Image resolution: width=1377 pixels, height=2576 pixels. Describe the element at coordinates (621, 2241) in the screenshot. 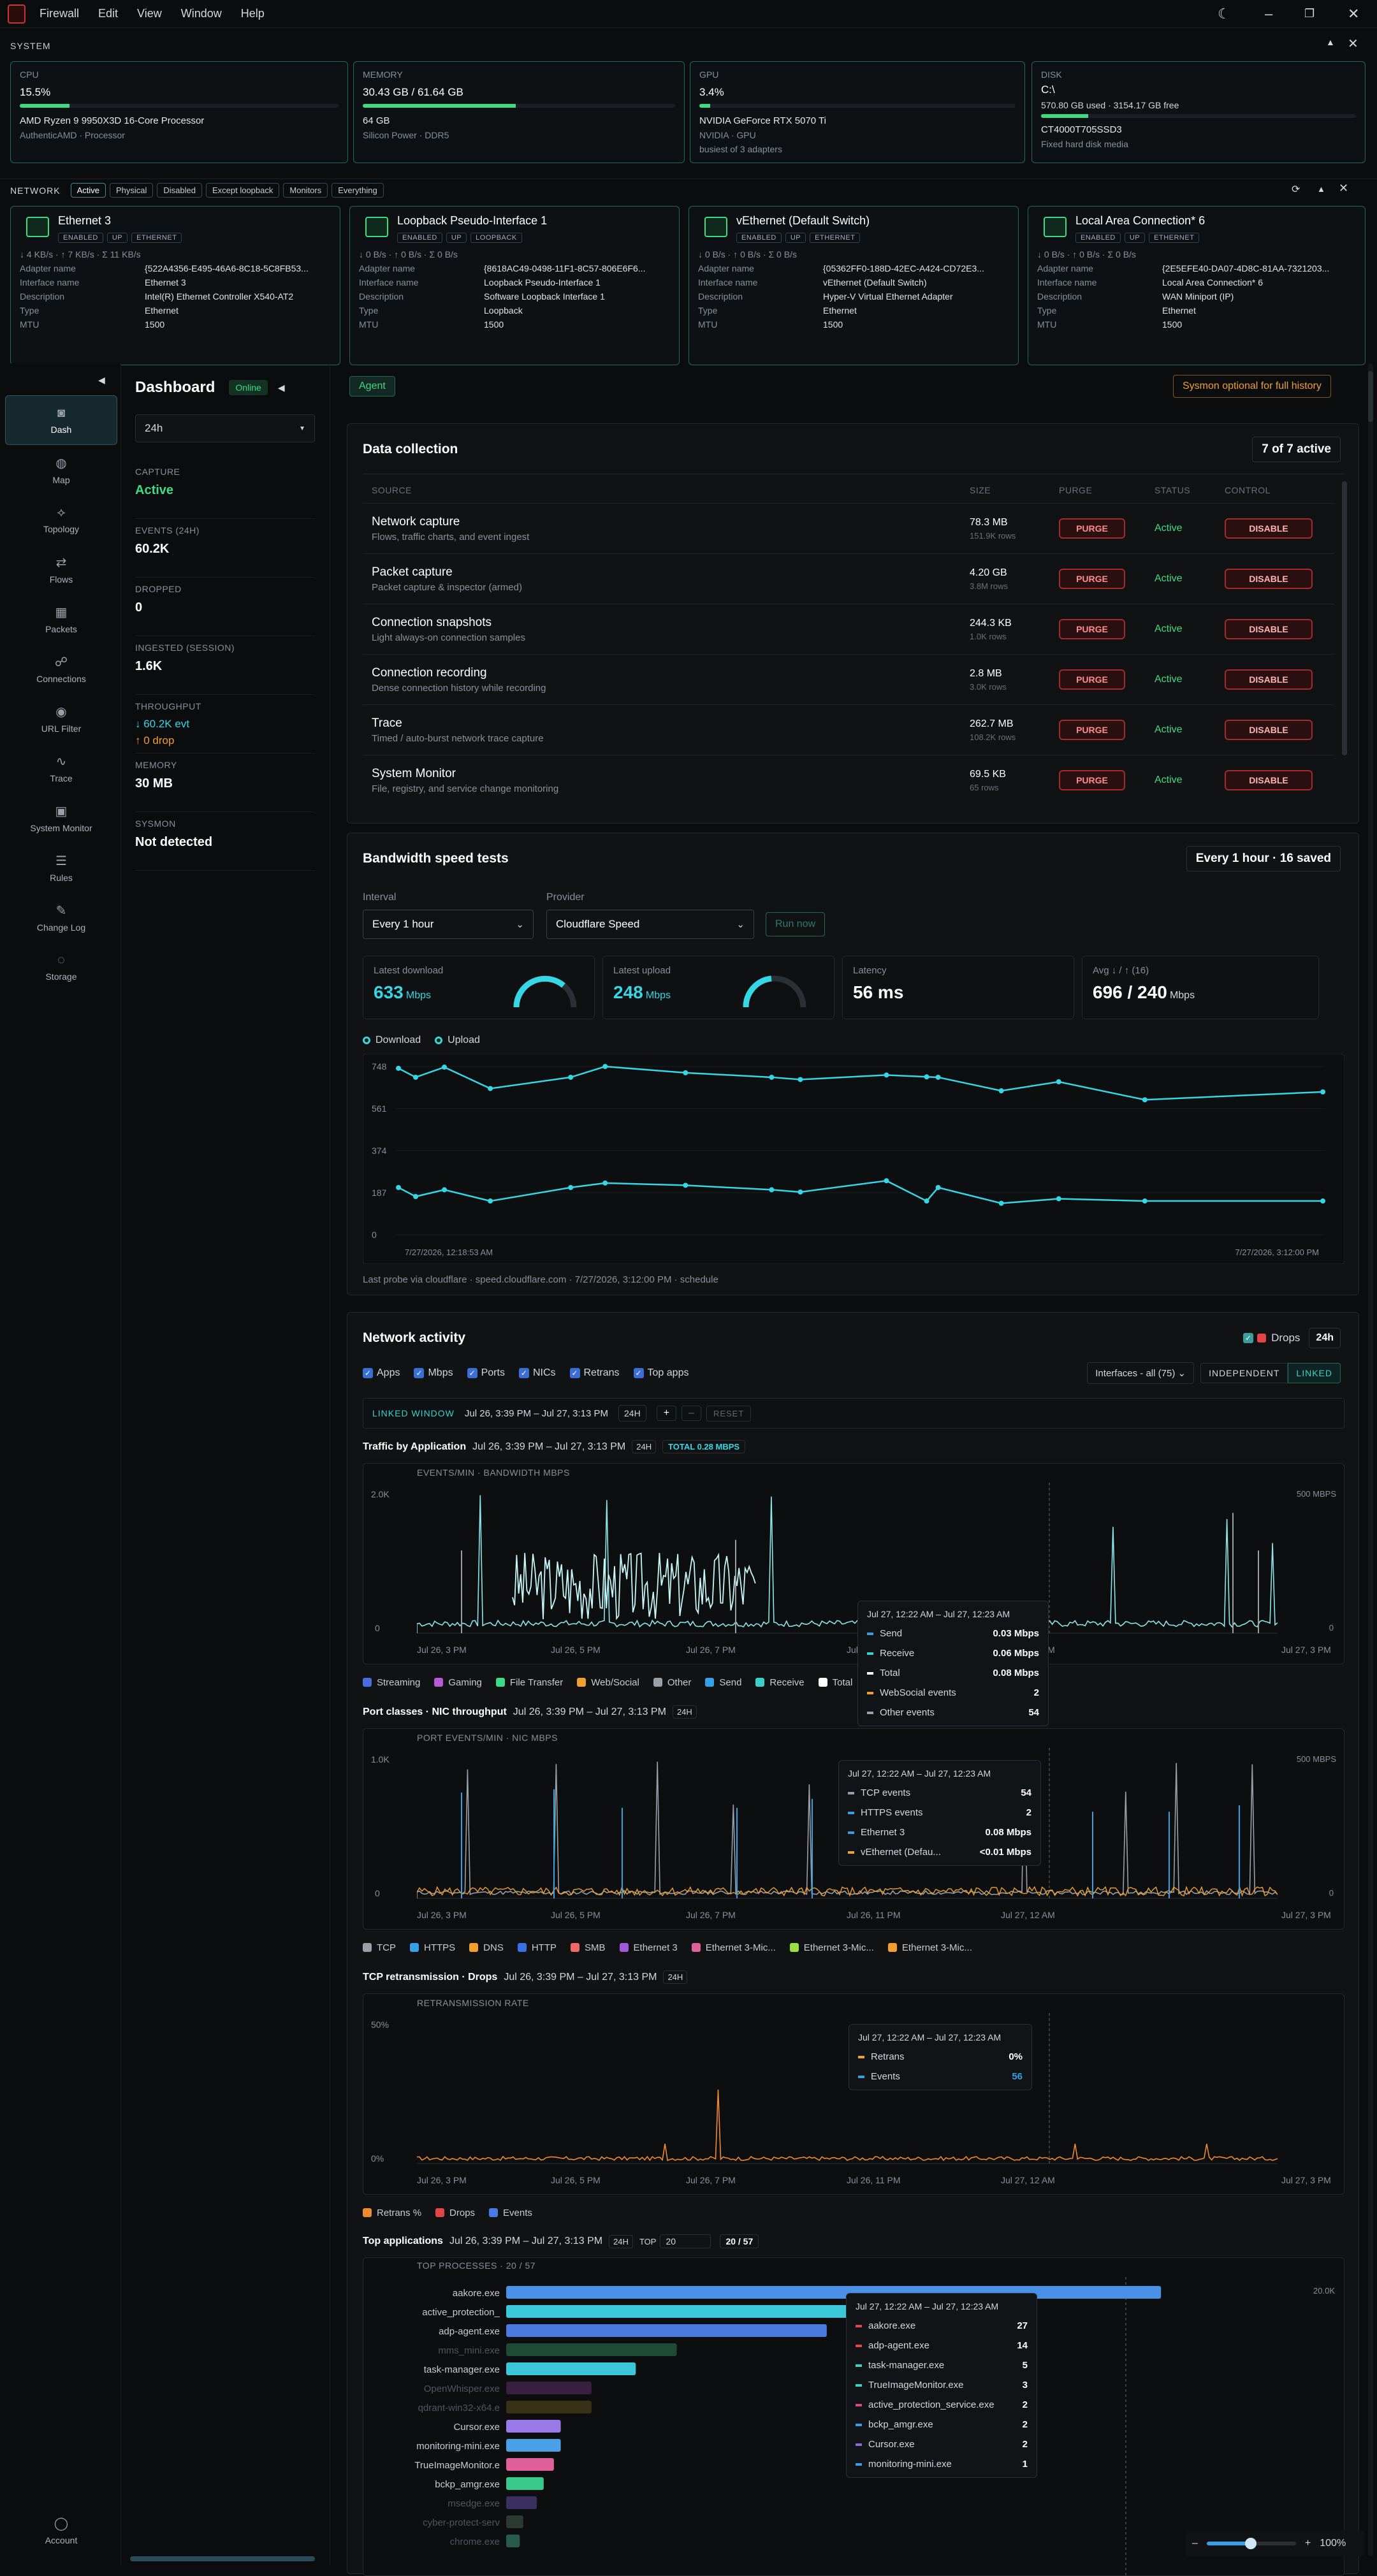

I see `topapps-range: 24H` at that location.